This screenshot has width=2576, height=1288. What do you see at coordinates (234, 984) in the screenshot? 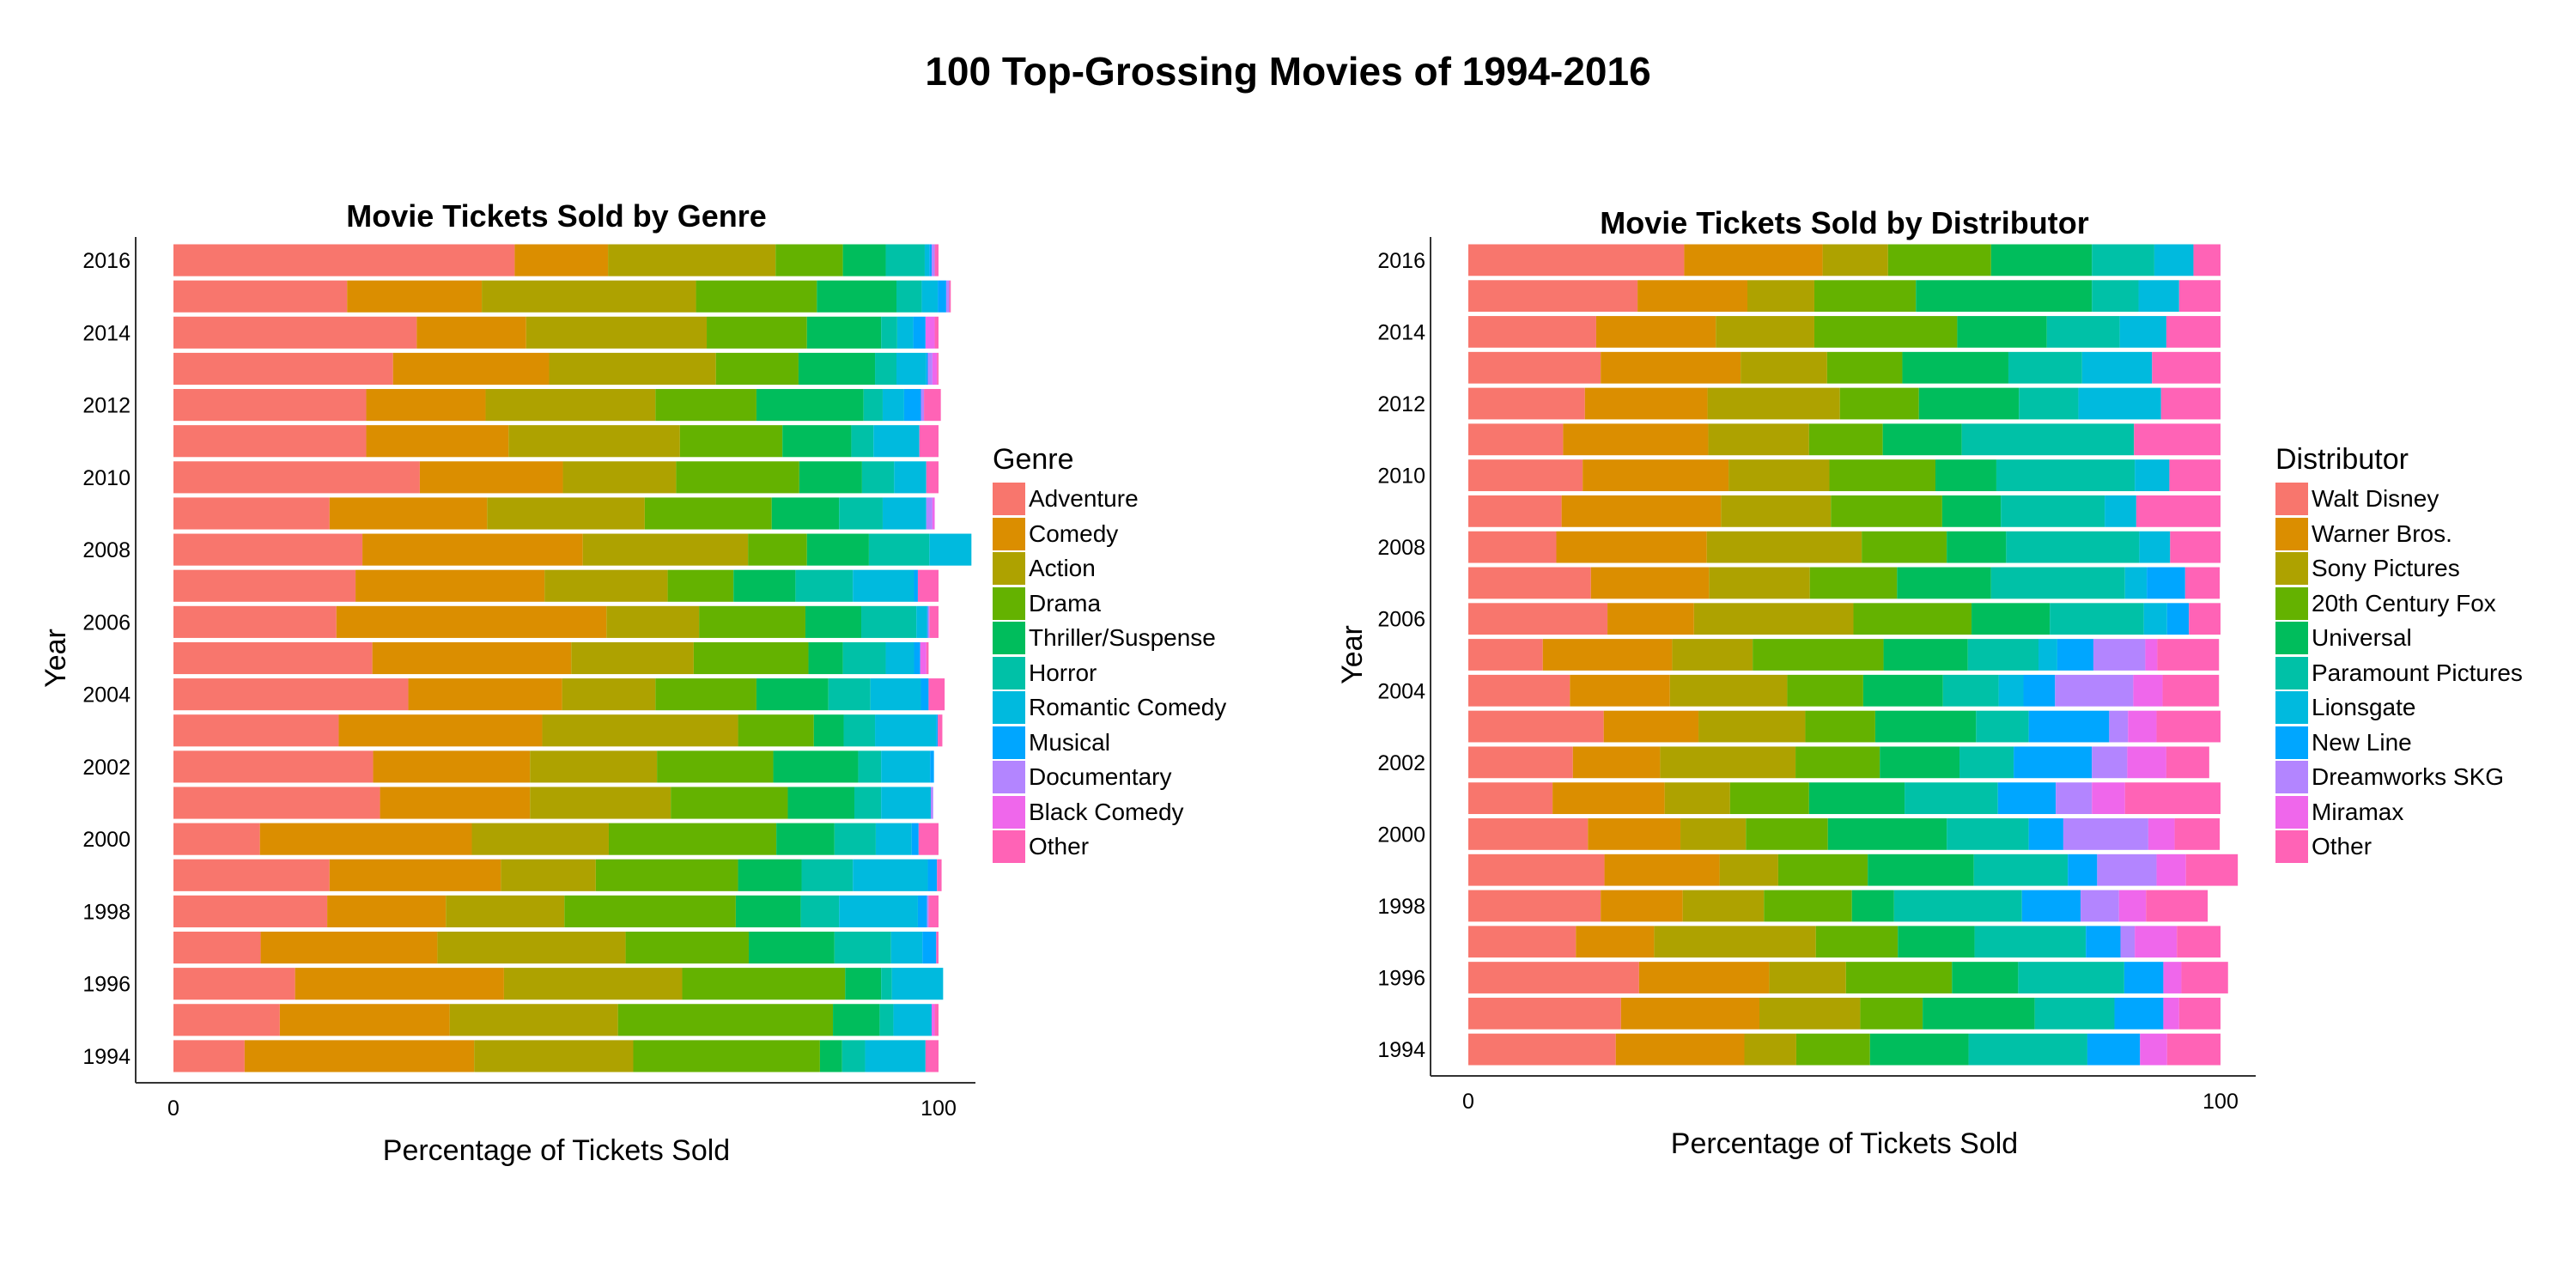
I see `bar-segment-1996-adventure` at bounding box center [234, 984].